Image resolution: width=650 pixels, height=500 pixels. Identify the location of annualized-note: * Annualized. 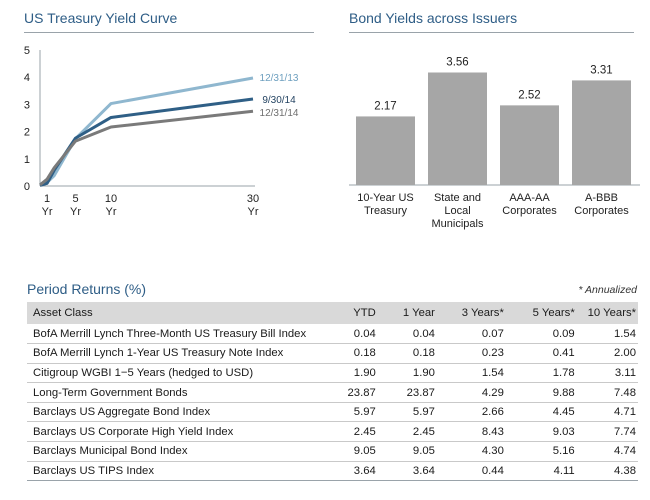
(607, 290).